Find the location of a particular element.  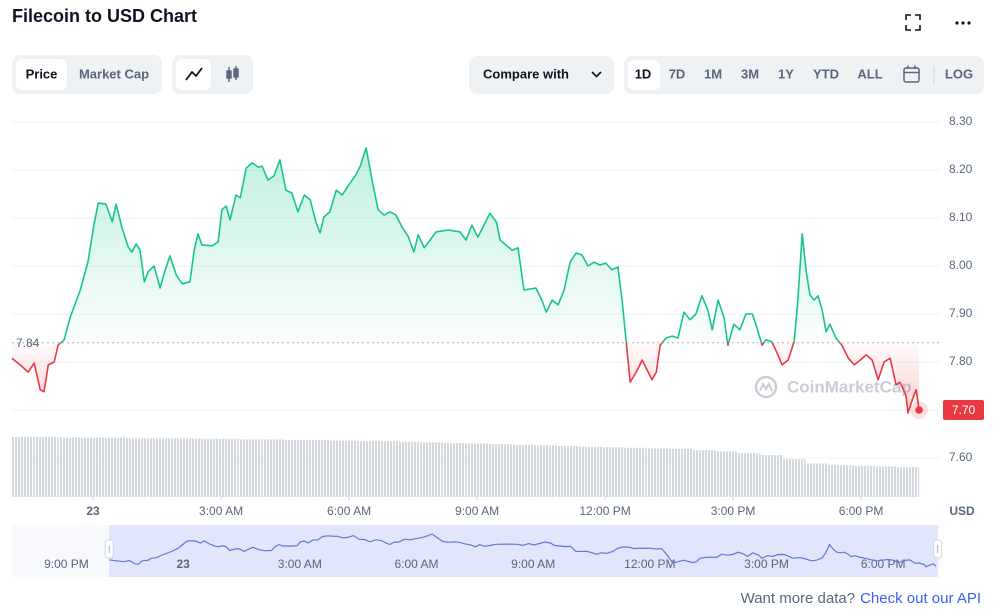

navigator-tick-label: 9:00 AM is located at coordinates (533, 564).